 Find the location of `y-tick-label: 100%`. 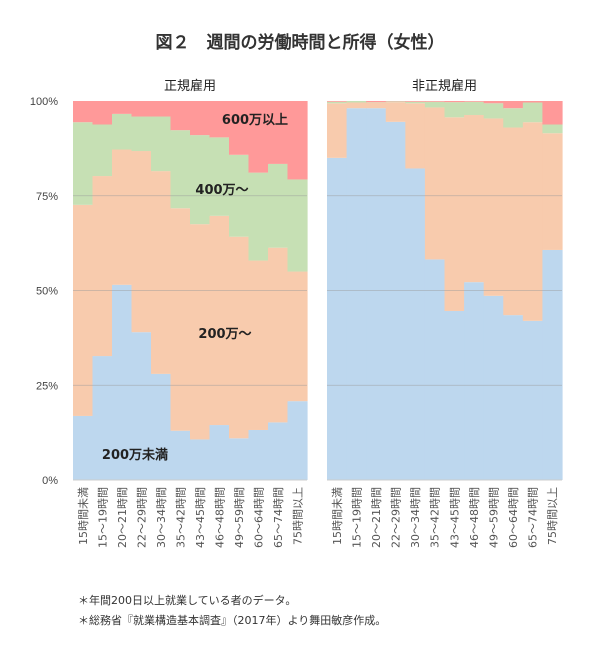

y-tick-label: 100% is located at coordinates (44, 102).